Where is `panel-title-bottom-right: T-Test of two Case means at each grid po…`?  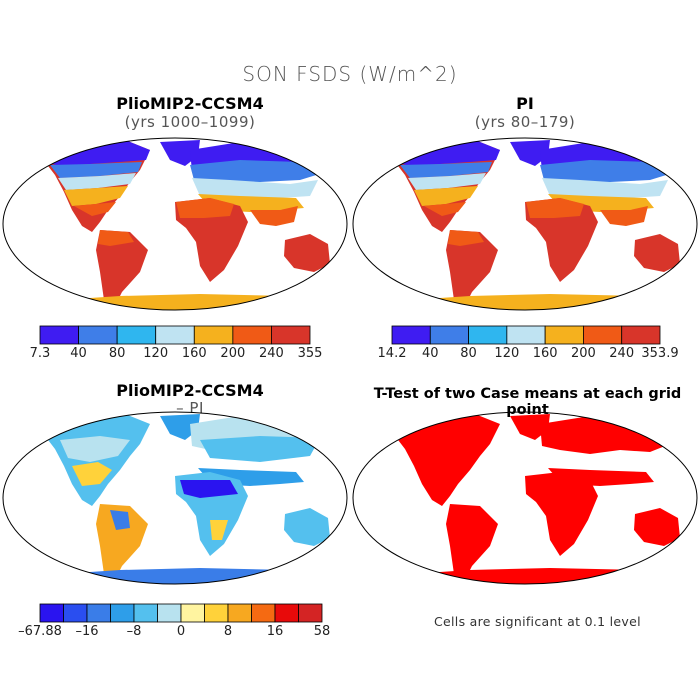
panel-title-bottom-right: T-Test of two Case means at each grid po… is located at coordinates (527, 402).